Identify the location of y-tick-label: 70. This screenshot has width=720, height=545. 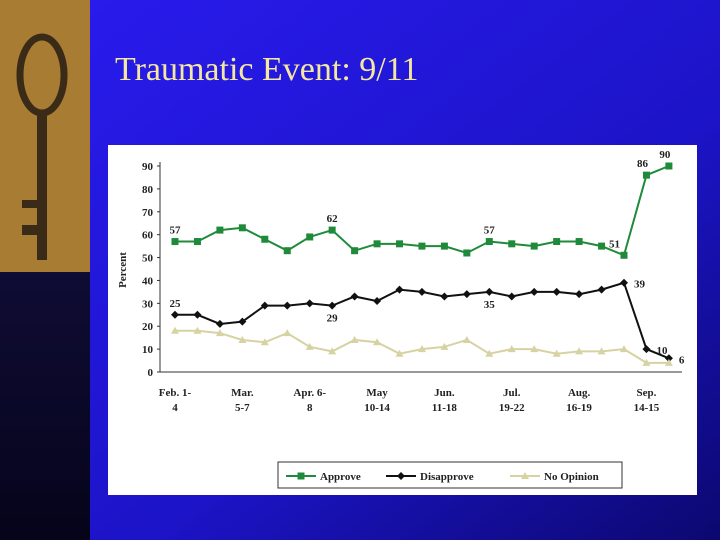
(148, 213).